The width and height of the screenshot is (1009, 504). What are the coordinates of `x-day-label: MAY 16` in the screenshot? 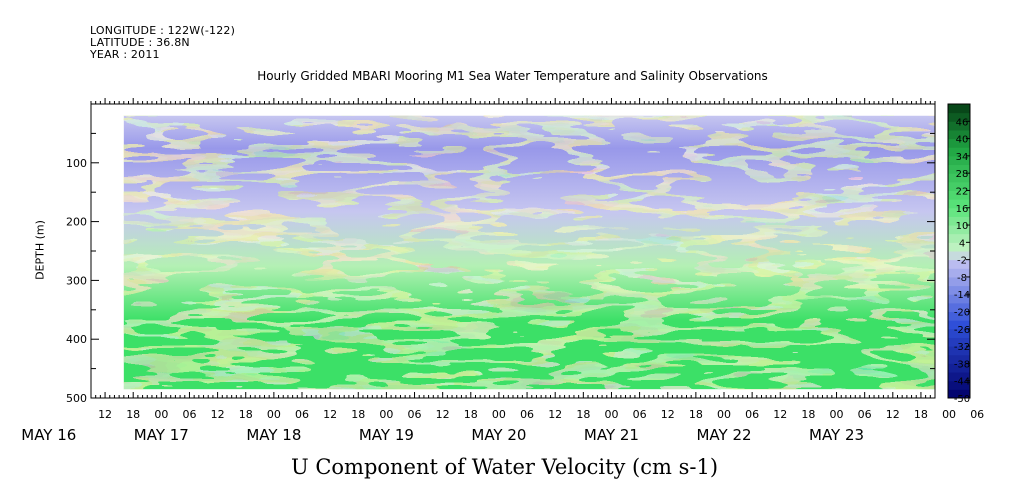 It's located at (48, 435).